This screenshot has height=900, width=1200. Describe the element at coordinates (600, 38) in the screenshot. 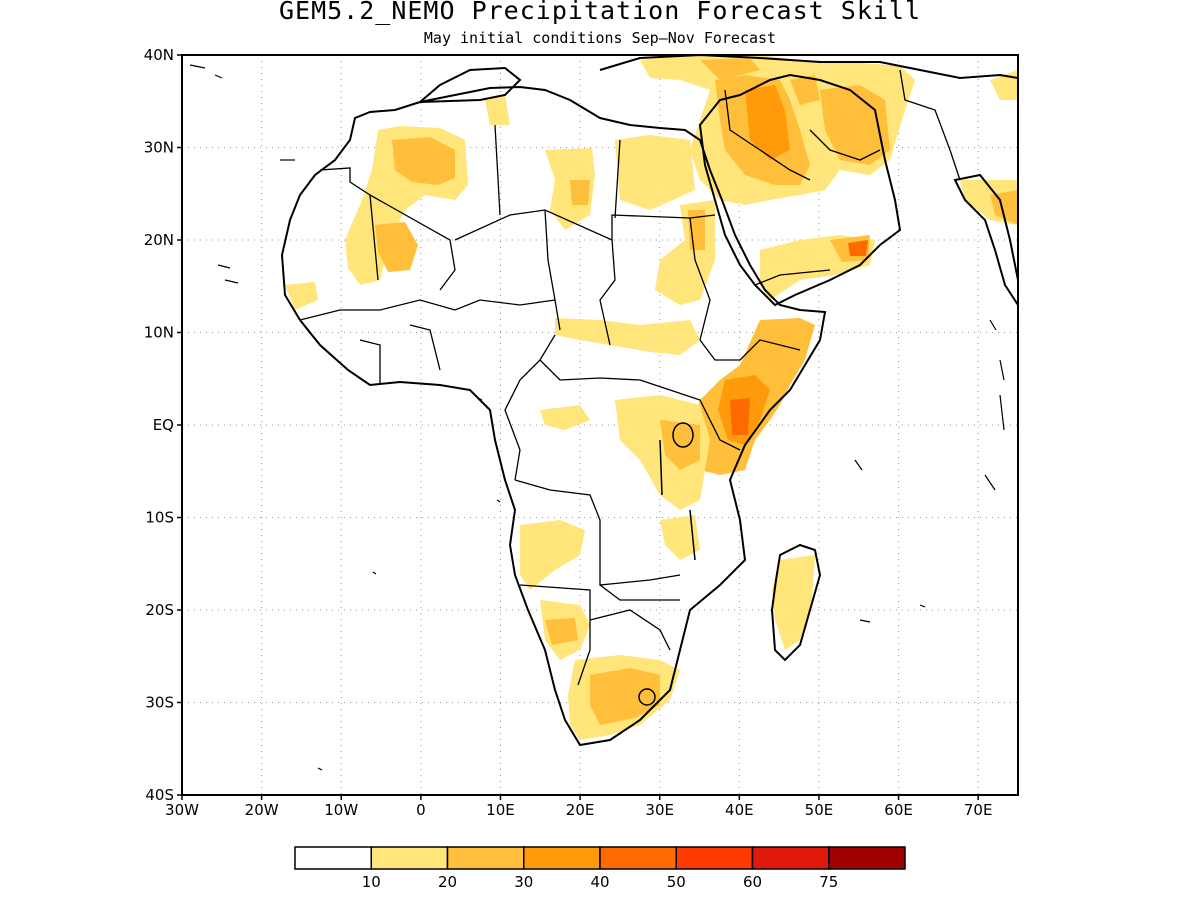

I see `map-subtitle: May initial conditions Sep–Nov Forecast` at that location.